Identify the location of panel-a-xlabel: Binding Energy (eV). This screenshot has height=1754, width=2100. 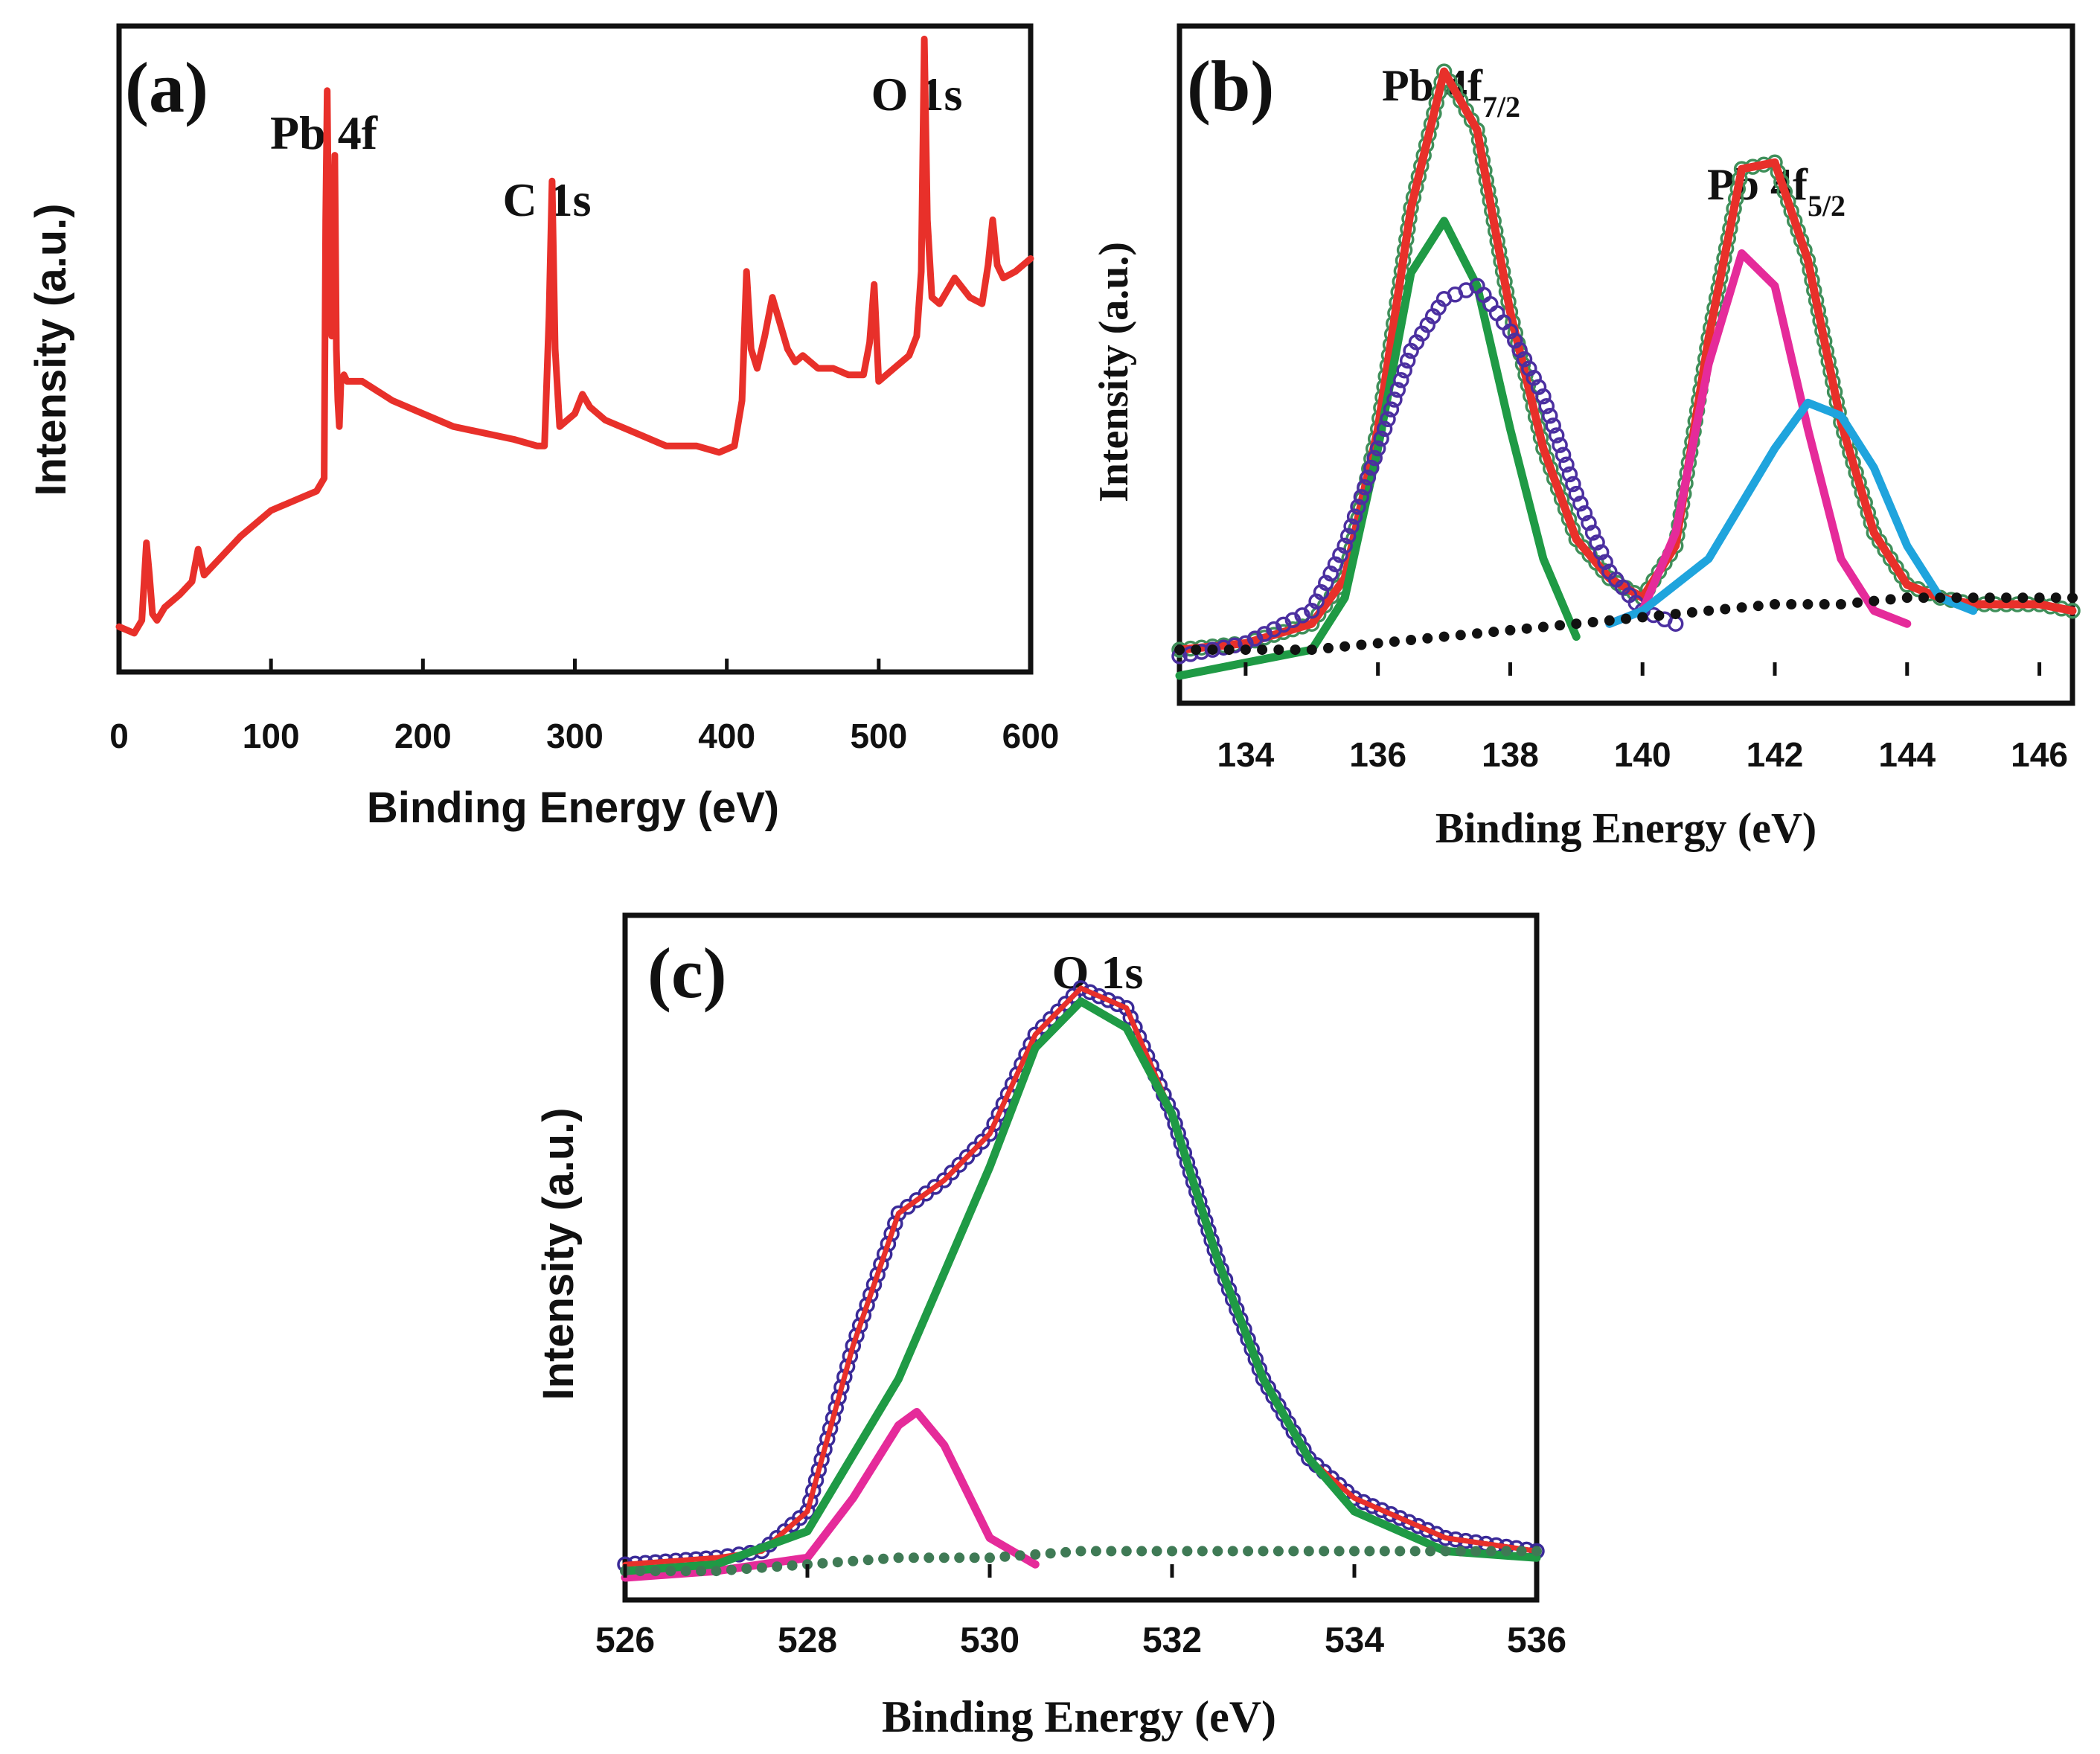
(573, 808).